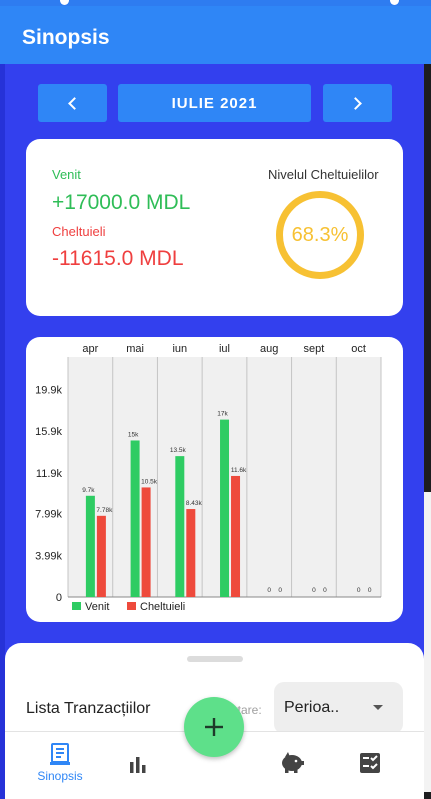 This screenshot has width=431, height=799. What do you see at coordinates (48, 556) in the screenshot?
I see `y-tick-label: 3.99k` at bounding box center [48, 556].